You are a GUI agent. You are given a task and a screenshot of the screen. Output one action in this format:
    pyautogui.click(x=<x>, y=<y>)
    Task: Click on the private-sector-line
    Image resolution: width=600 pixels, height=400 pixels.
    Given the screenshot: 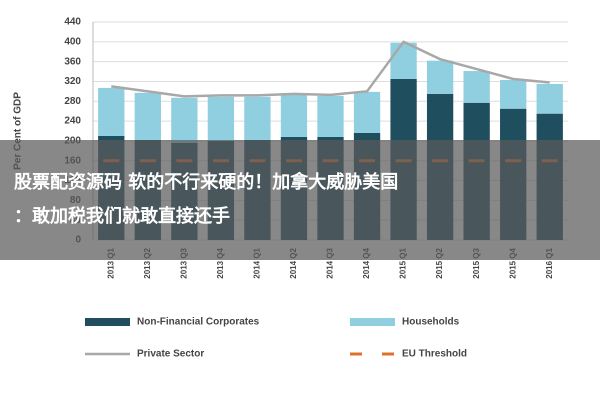 What is the action you would take?
    pyautogui.click(x=330, y=69)
    